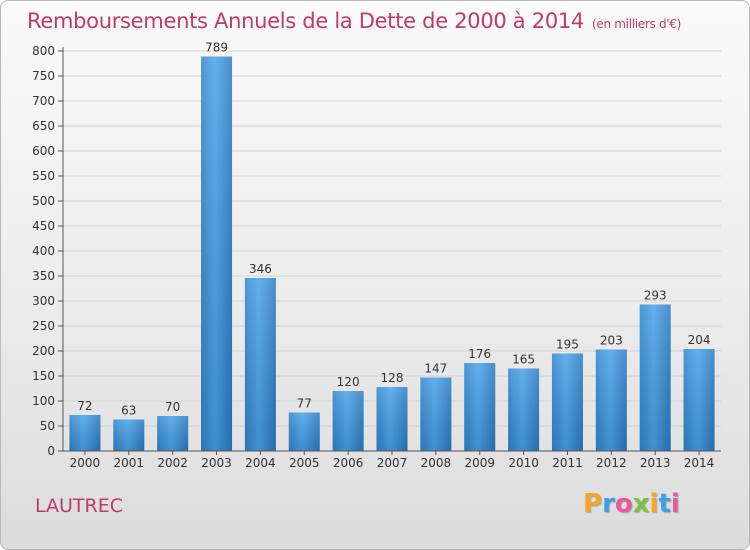 This screenshot has height=550, width=750. What do you see at coordinates (699, 340) in the screenshot?
I see `data-label: 204` at bounding box center [699, 340].